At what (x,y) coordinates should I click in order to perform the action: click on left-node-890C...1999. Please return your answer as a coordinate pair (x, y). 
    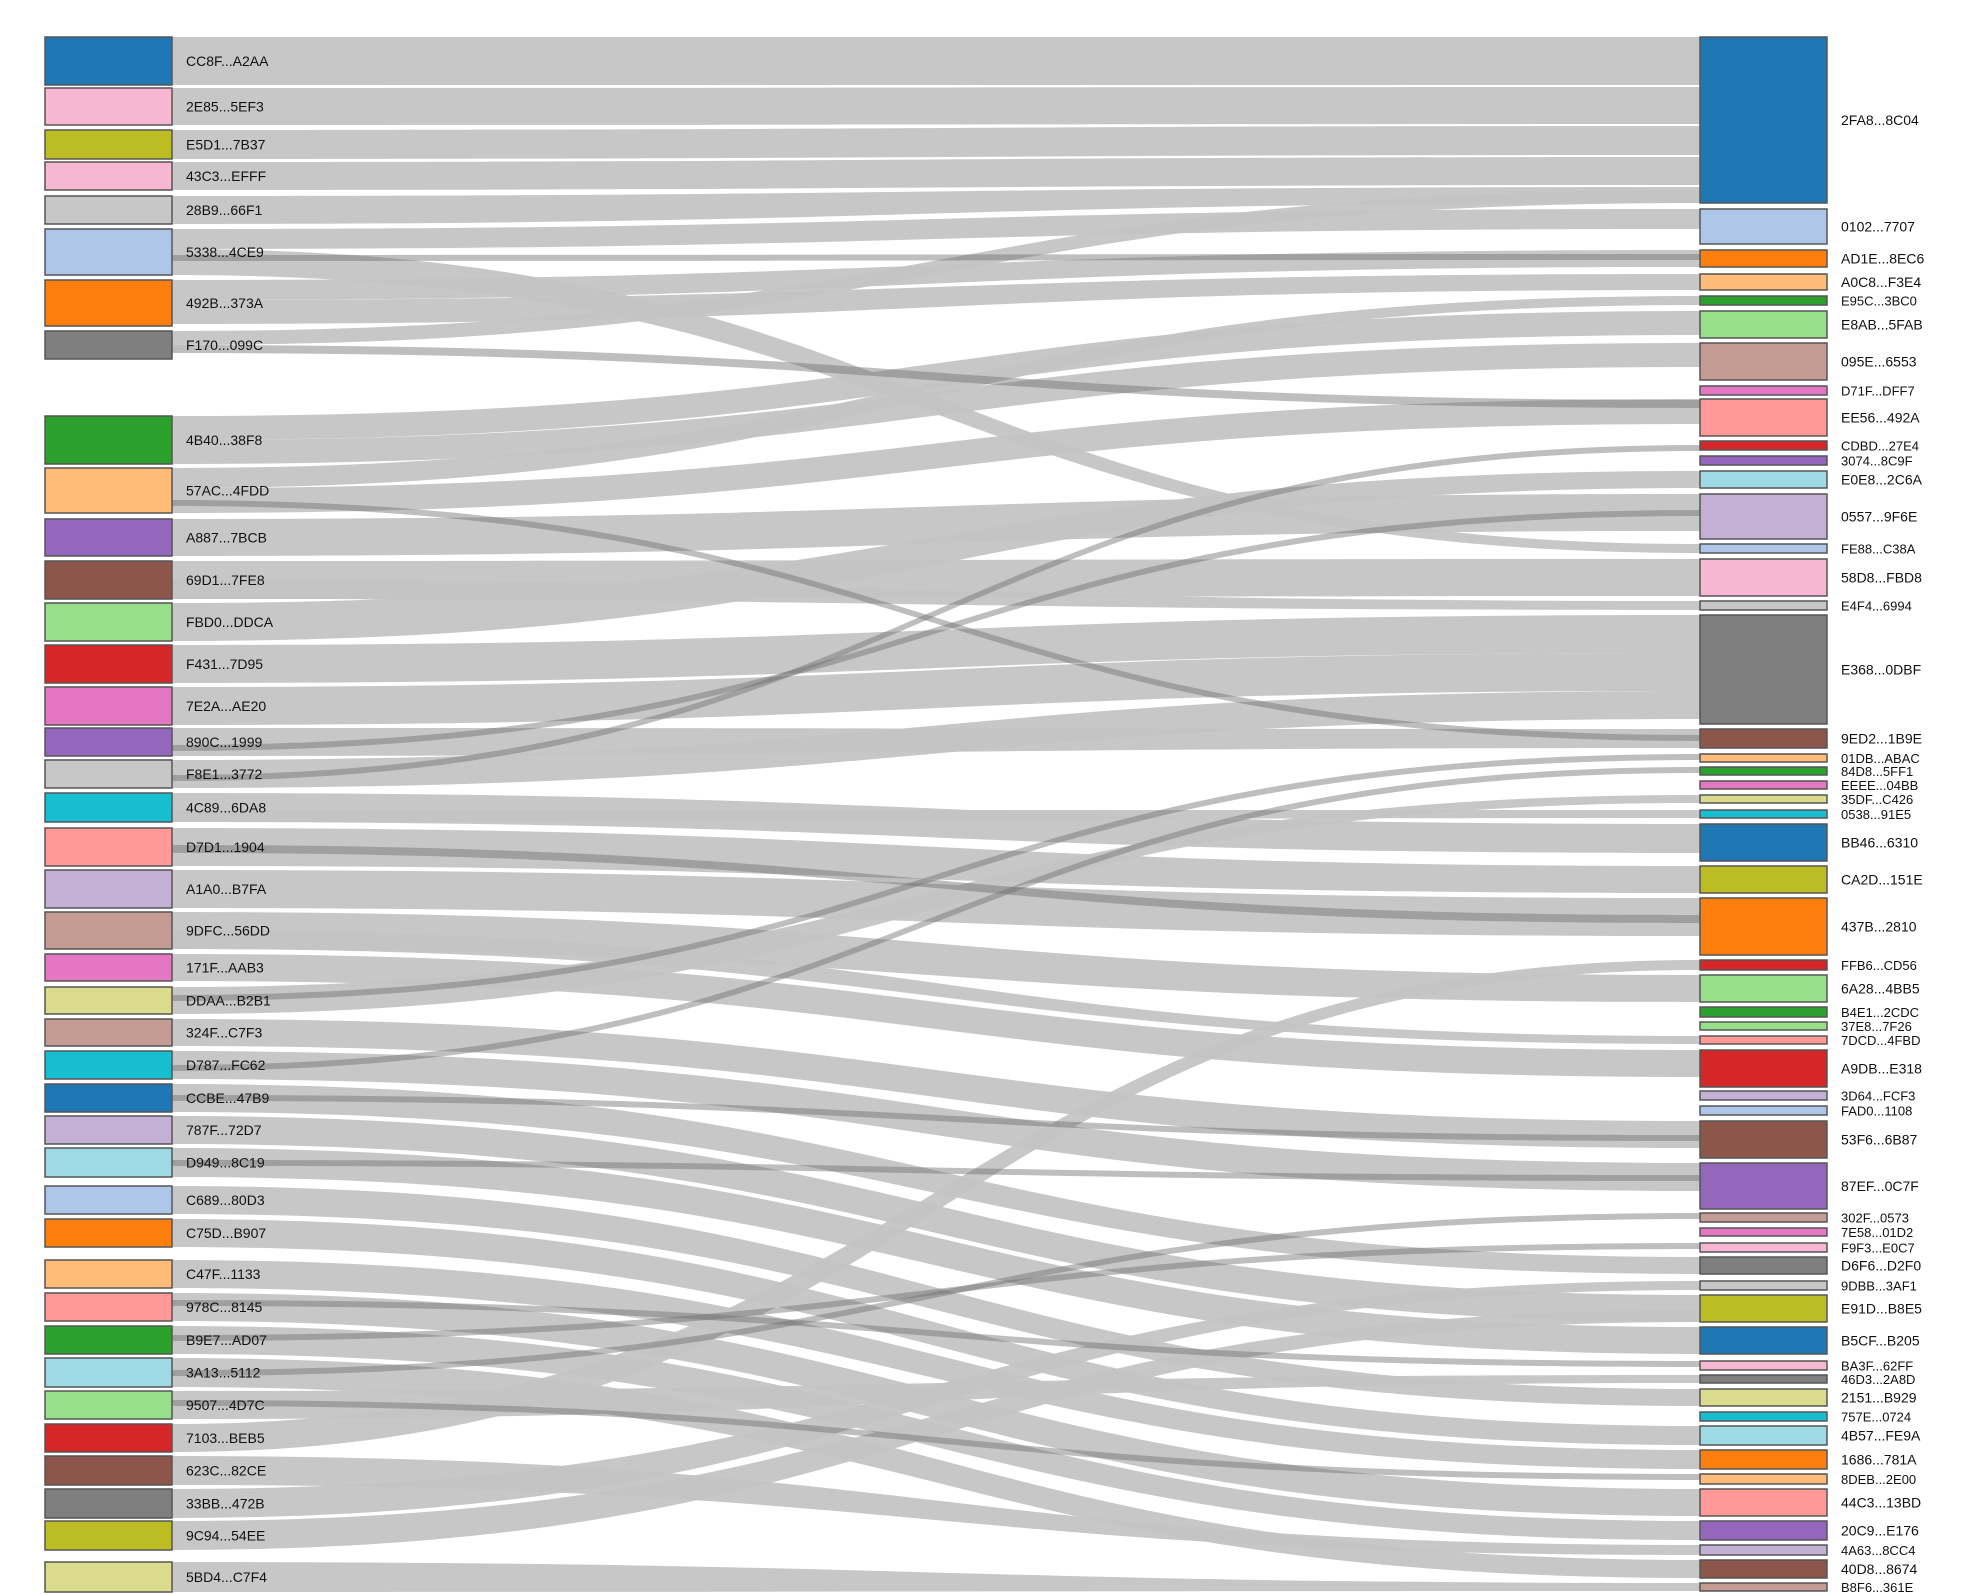
    Looking at the image, I should click on (108, 742).